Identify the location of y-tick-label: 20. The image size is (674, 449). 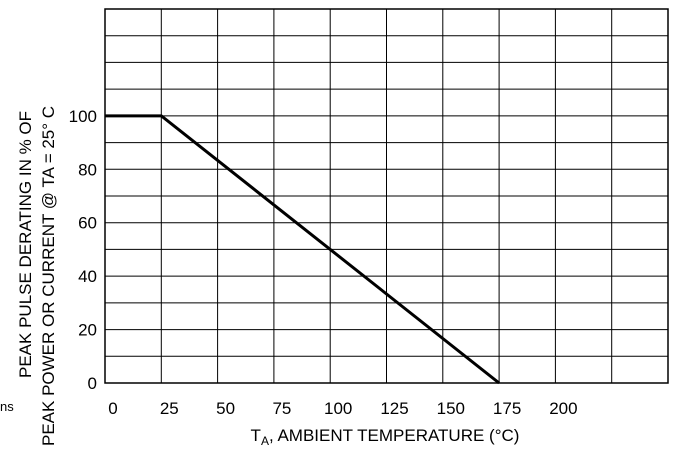
(87, 330).